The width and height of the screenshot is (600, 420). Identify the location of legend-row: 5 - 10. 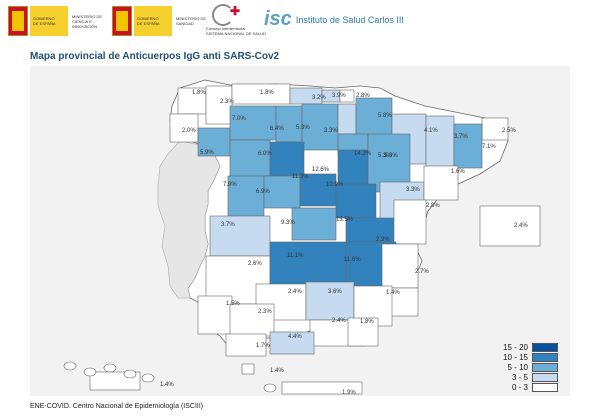
(528, 367).